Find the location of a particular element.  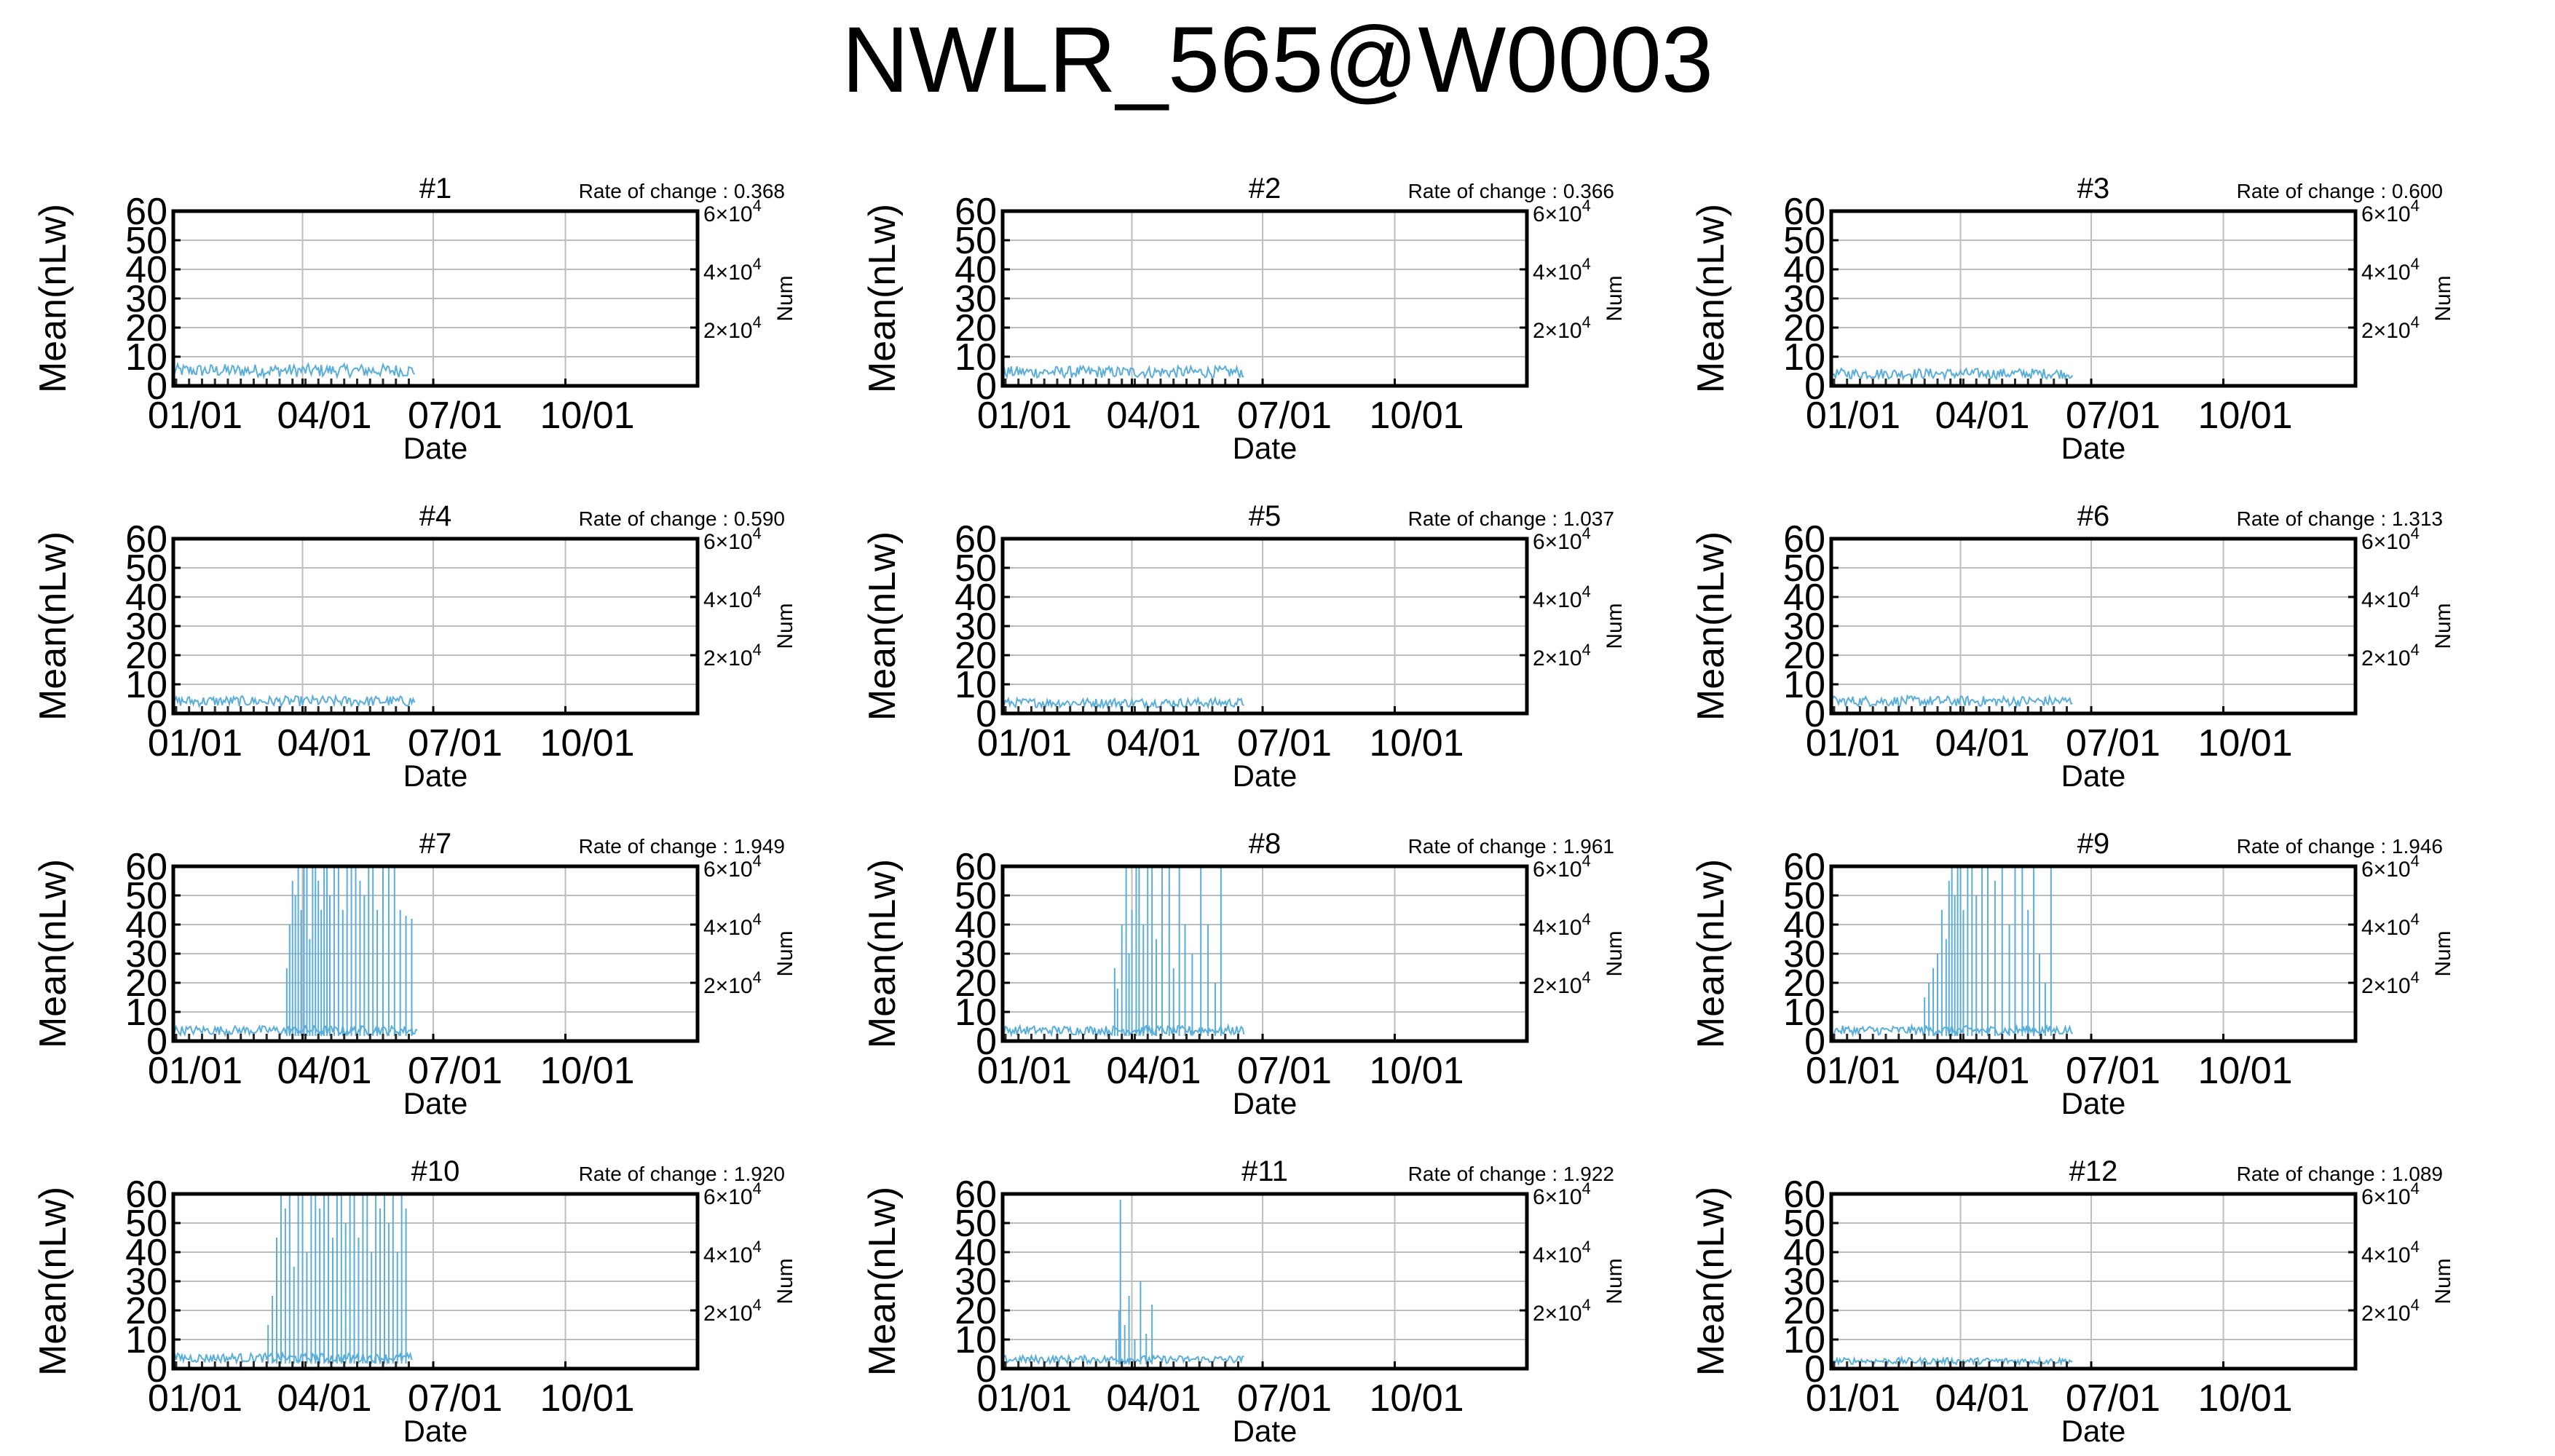

panel-title: #3 is located at coordinates (2093, 189).